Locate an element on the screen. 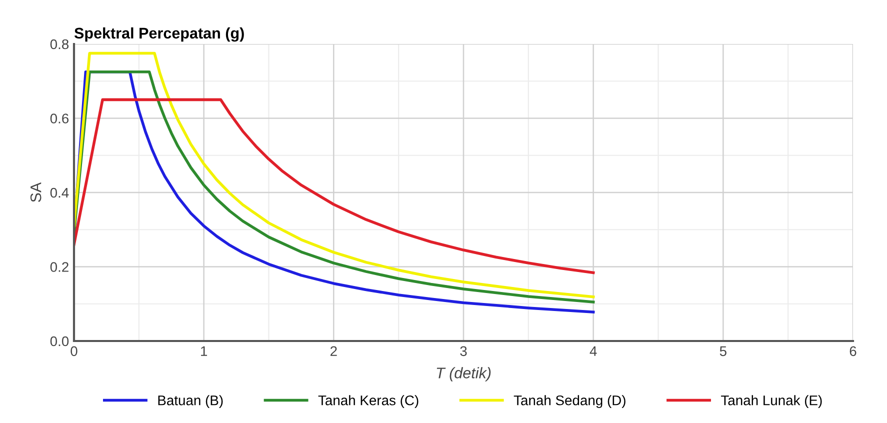  x-tick-label: 5 is located at coordinates (723, 351).